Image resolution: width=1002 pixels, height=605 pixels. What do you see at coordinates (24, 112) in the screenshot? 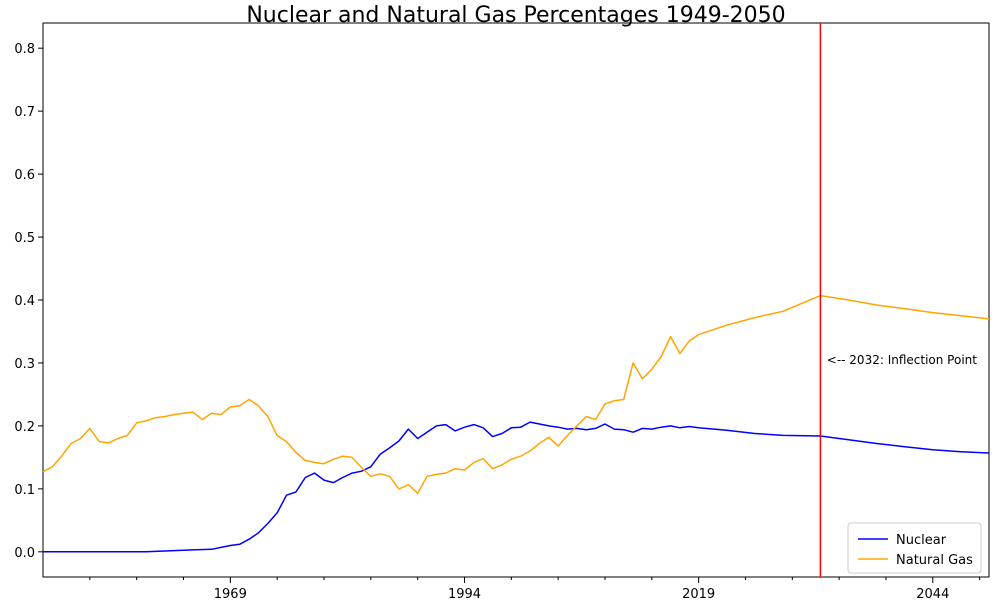
I see `y-tick-label: 0.7` at bounding box center [24, 112].